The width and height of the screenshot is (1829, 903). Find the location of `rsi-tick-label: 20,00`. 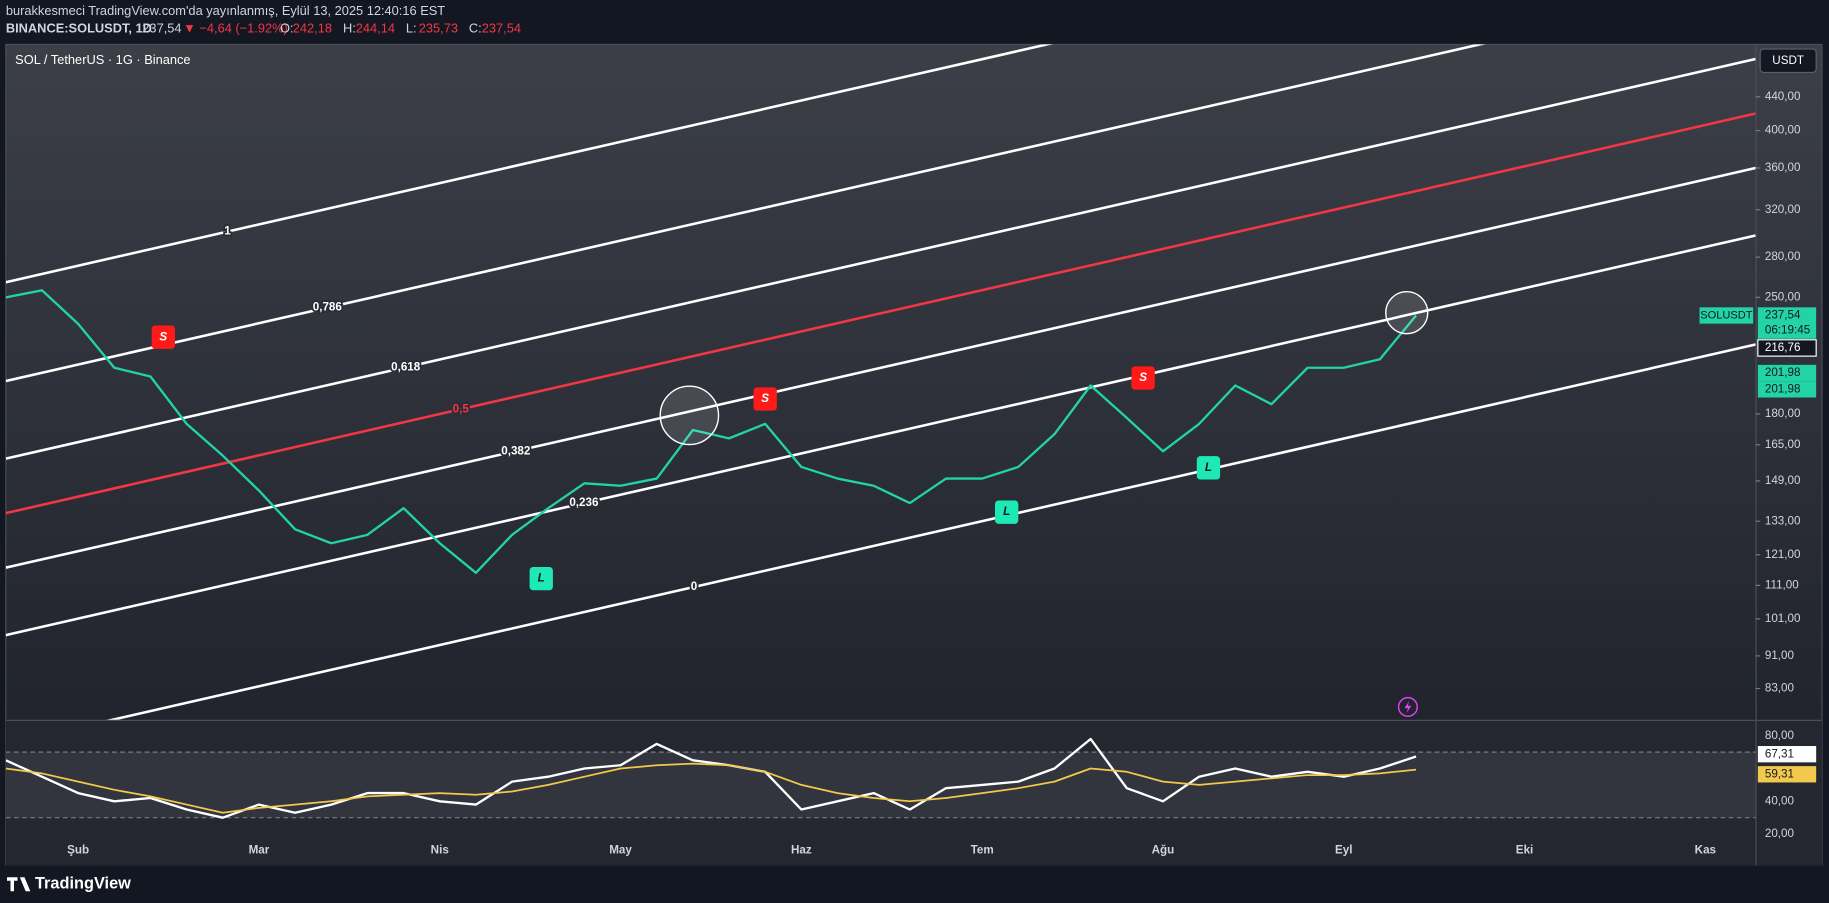

rsi-tick-label: 20,00 is located at coordinates (1780, 833).